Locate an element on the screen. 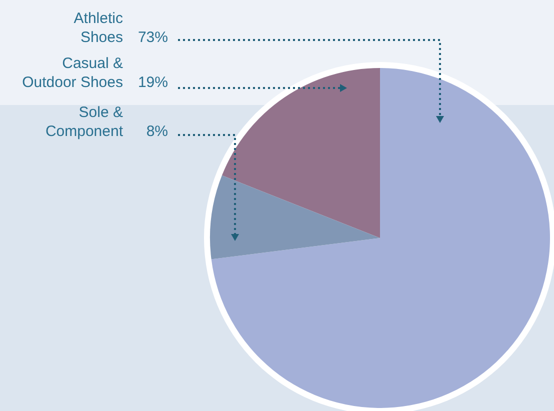  data-label: 8% is located at coordinates (157, 131).